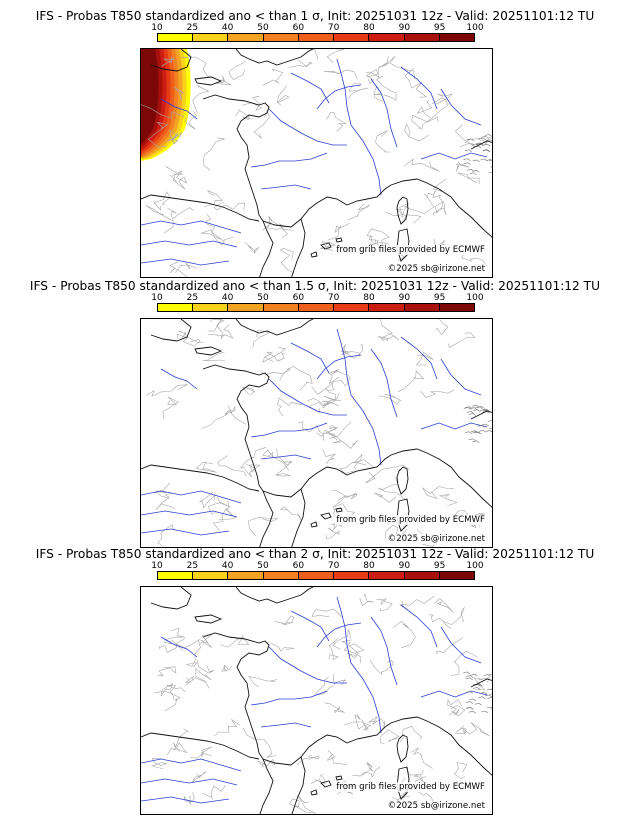 This screenshot has height=828, width=630. What do you see at coordinates (227, 566) in the screenshot?
I see `colorbar-tick-label: 40` at bounding box center [227, 566].